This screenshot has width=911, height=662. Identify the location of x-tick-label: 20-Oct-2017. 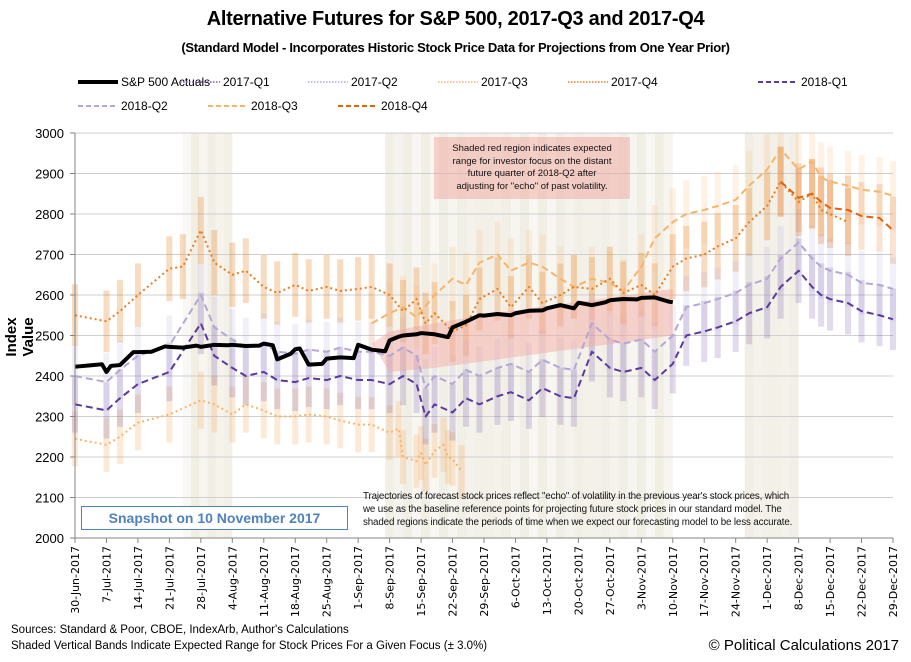
(578, 580).